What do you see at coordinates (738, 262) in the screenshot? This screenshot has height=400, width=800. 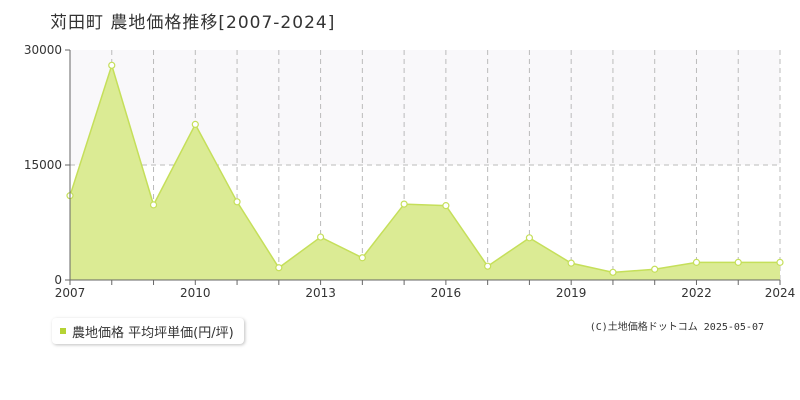 I see `data-point-2023` at bounding box center [738, 262].